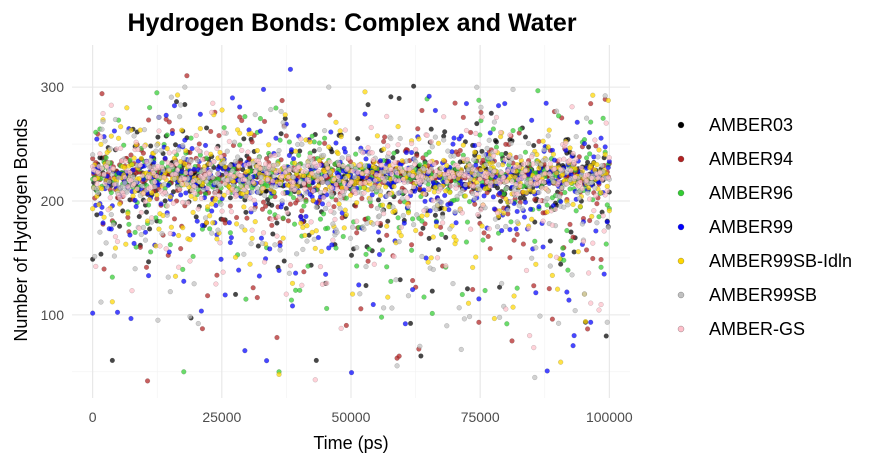 Image resolution: width=886 pixels, height=466 pixels. Describe the element at coordinates (351, 23) in the screenshot. I see `chart-title: Hydrogen Bonds: Complex and Water` at that location.